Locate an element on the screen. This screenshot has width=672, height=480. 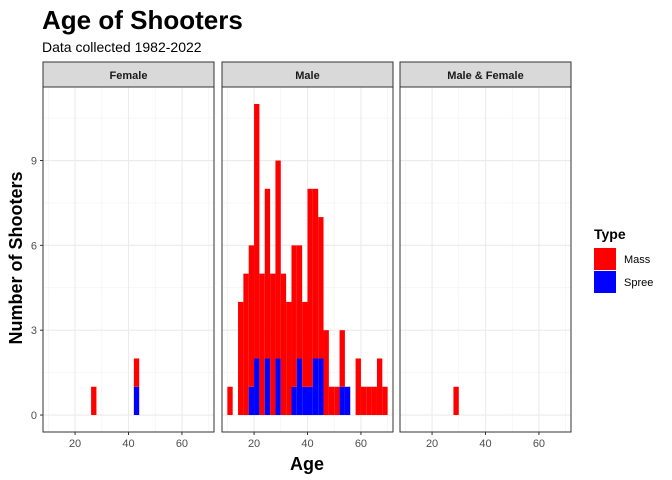
facet-strip-label: Male is located at coordinates (307, 76).